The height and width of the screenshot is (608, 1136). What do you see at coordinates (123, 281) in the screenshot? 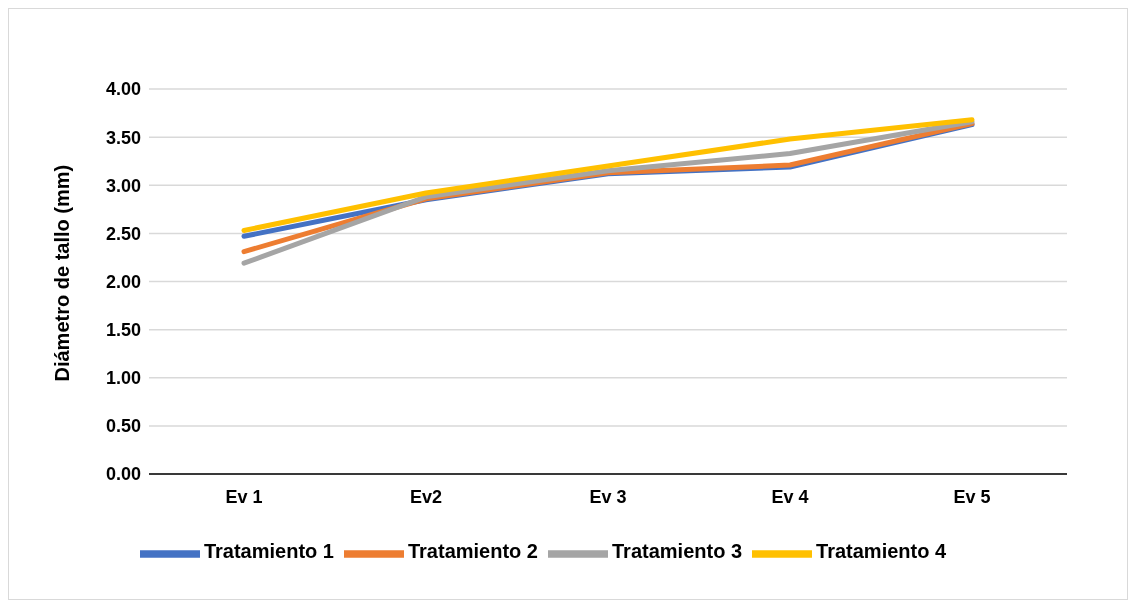
I see `y-tick-label: 2.00` at bounding box center [123, 281].